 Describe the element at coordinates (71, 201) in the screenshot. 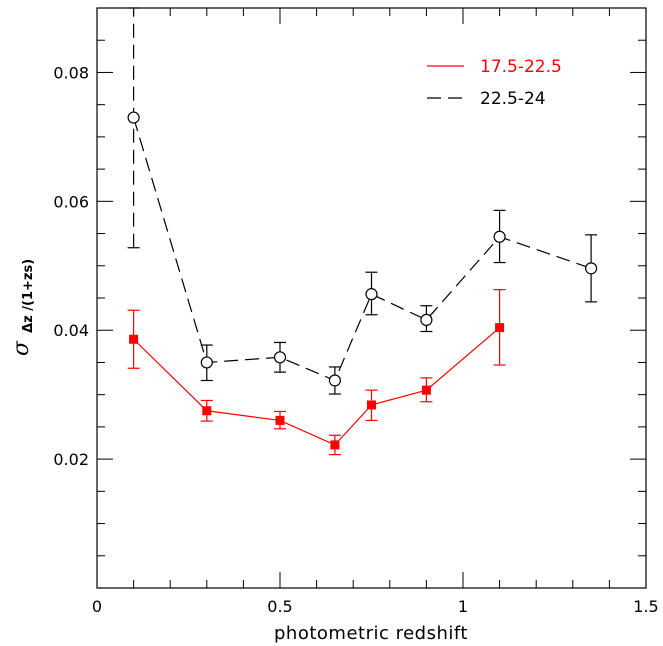

I see `y-tick-label: 0.06` at that location.